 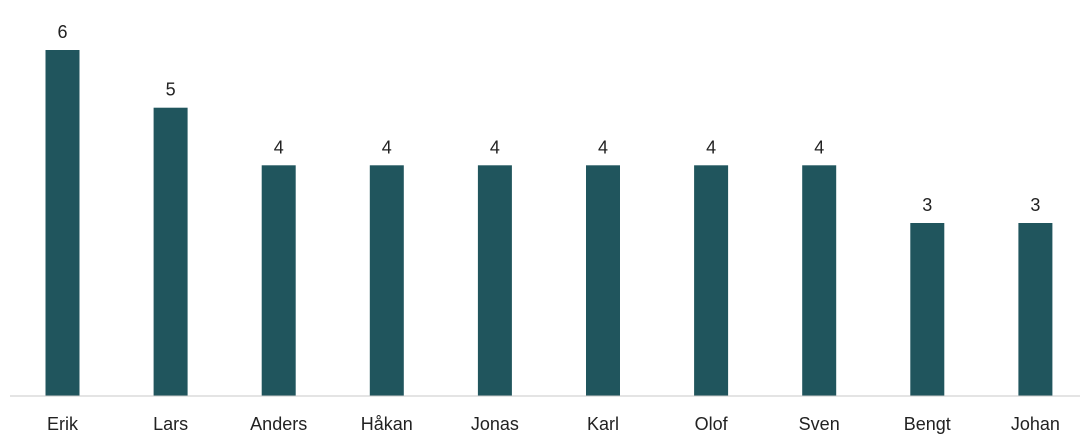 I want to click on bar-anders, so click(x=278, y=280).